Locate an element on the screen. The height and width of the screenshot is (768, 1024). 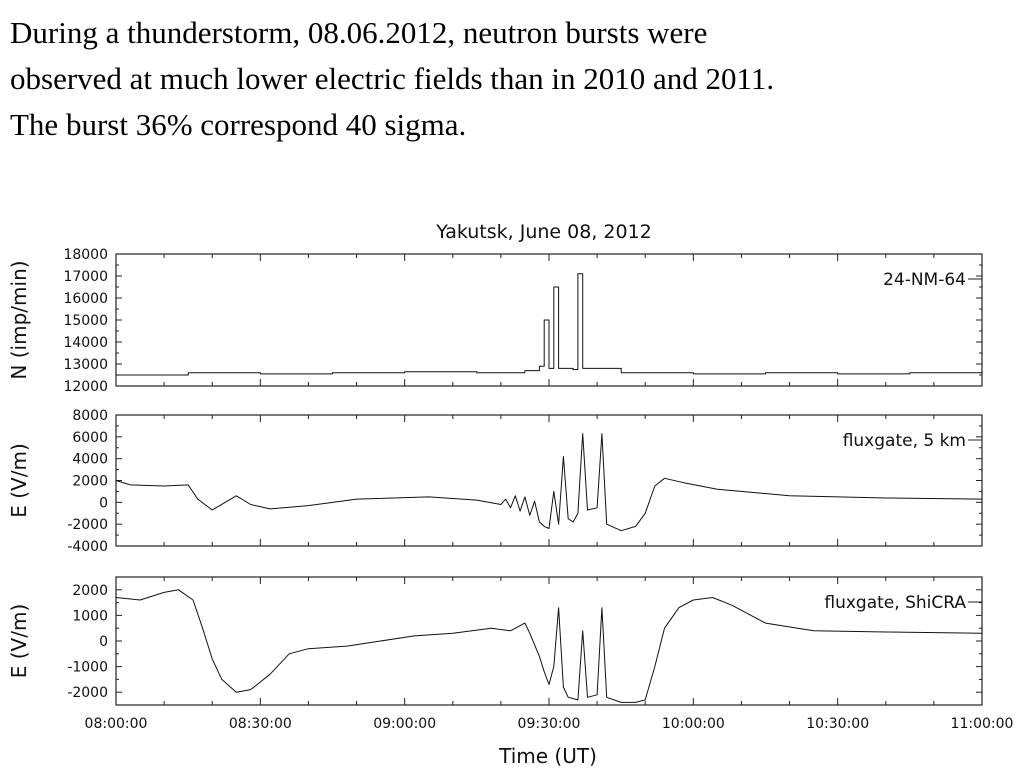
slide-line-3: The burst 36% correspond 40 sigma. is located at coordinates (238, 124).